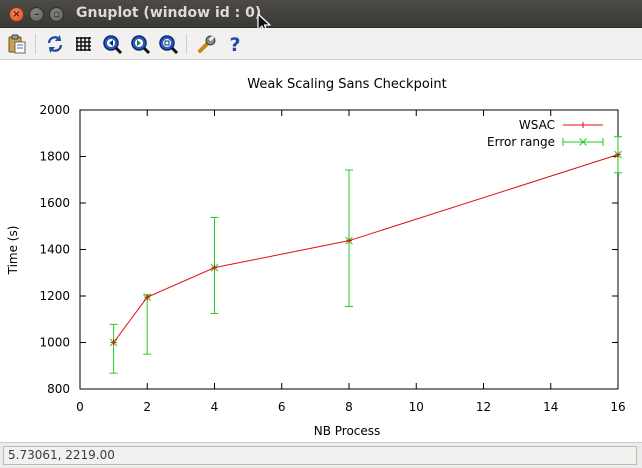 Image resolution: width=642 pixels, height=468 pixels. I want to click on status-bar, so click(321, 455).